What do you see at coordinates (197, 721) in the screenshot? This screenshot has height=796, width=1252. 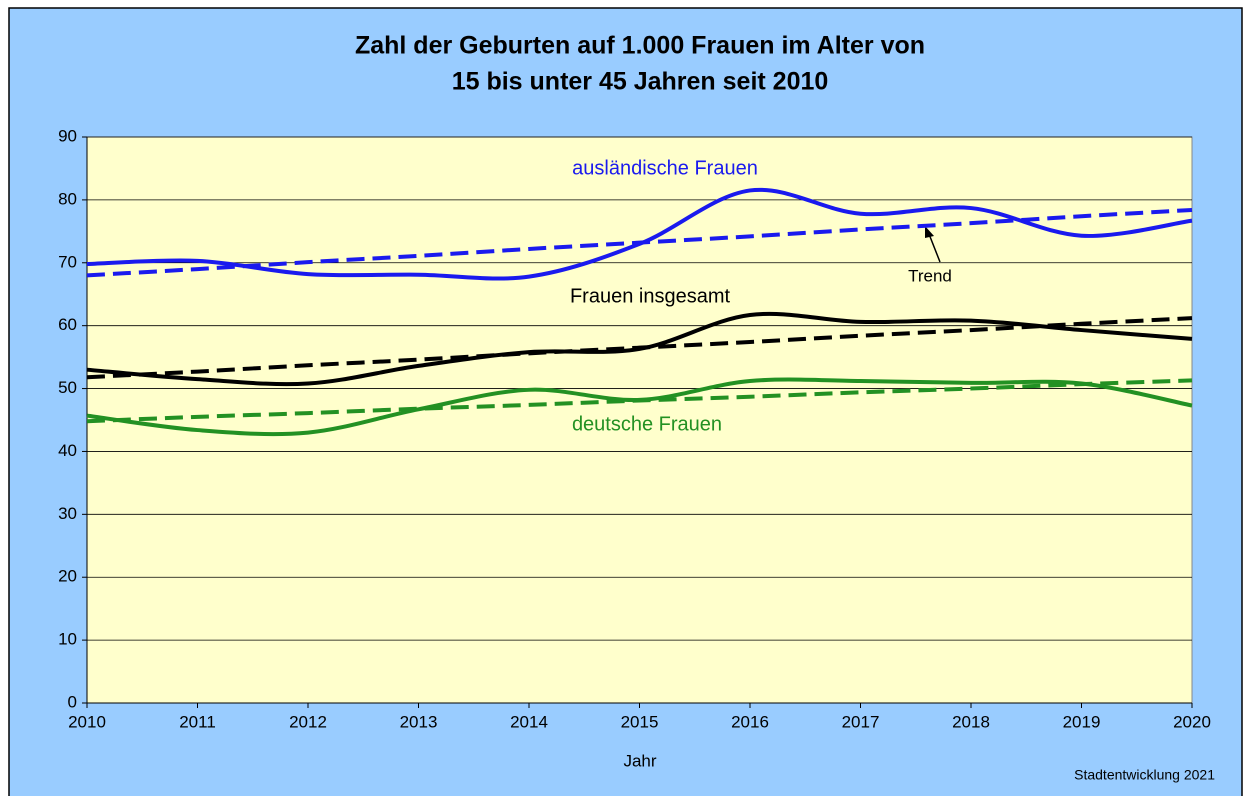 I see `x-tick-label: 2011` at bounding box center [197, 721].